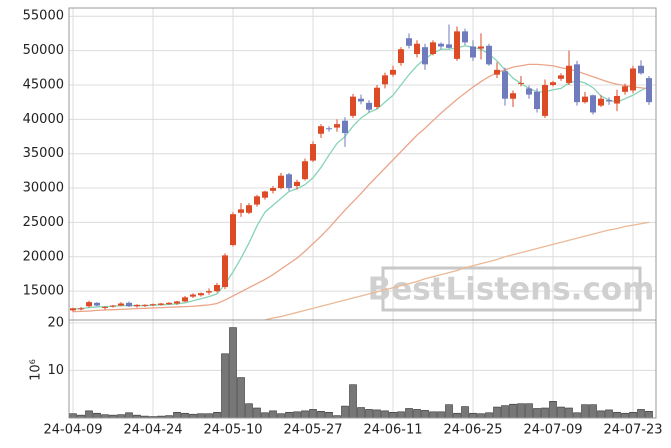  Describe the element at coordinates (152, 430) in the screenshot. I see `x-tick-label: 24-04-24` at that location.